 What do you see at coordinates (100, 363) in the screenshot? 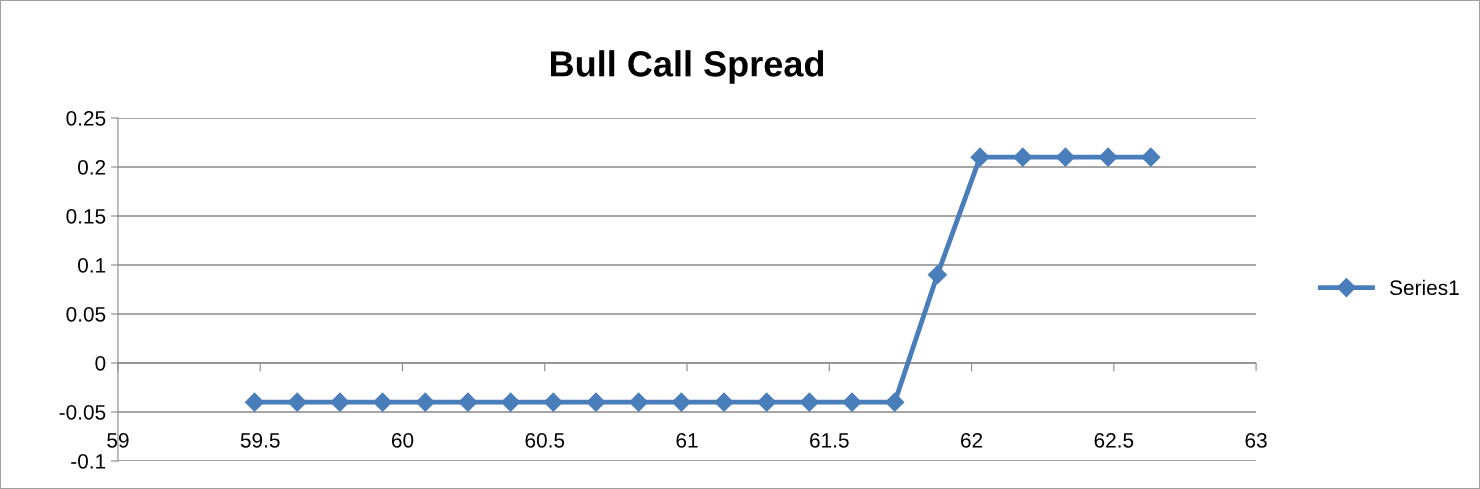
I see `y-tick-label: 0` at bounding box center [100, 363].